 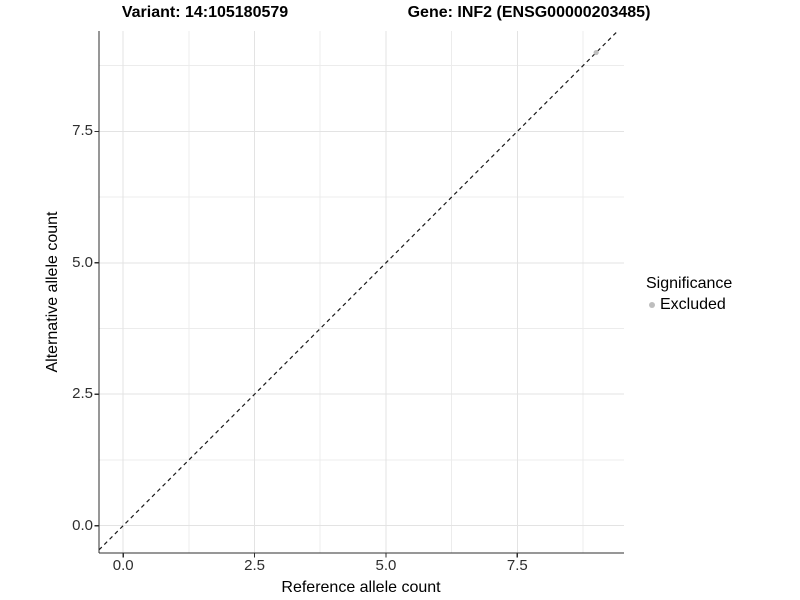 What do you see at coordinates (596, 52) in the screenshot?
I see `data-point-excluded` at bounding box center [596, 52].